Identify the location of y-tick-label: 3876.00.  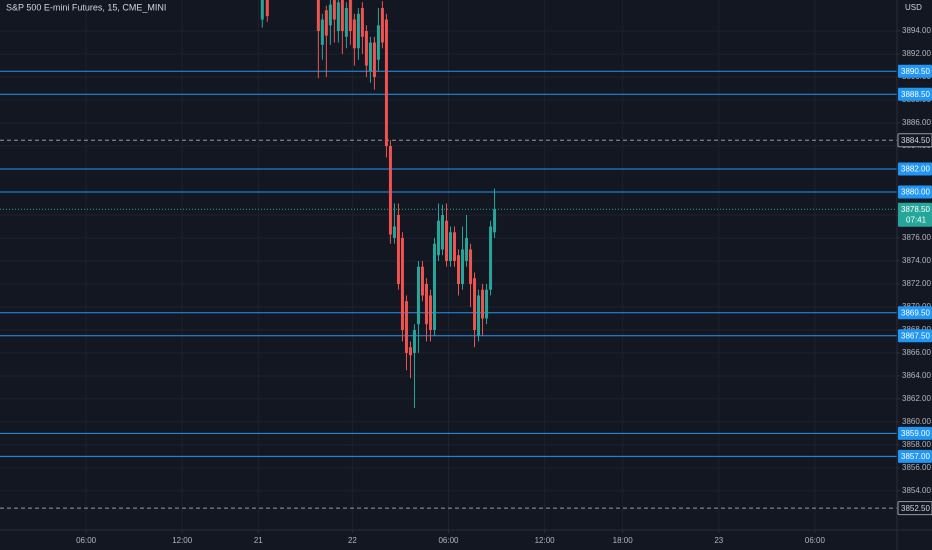
(916, 237).